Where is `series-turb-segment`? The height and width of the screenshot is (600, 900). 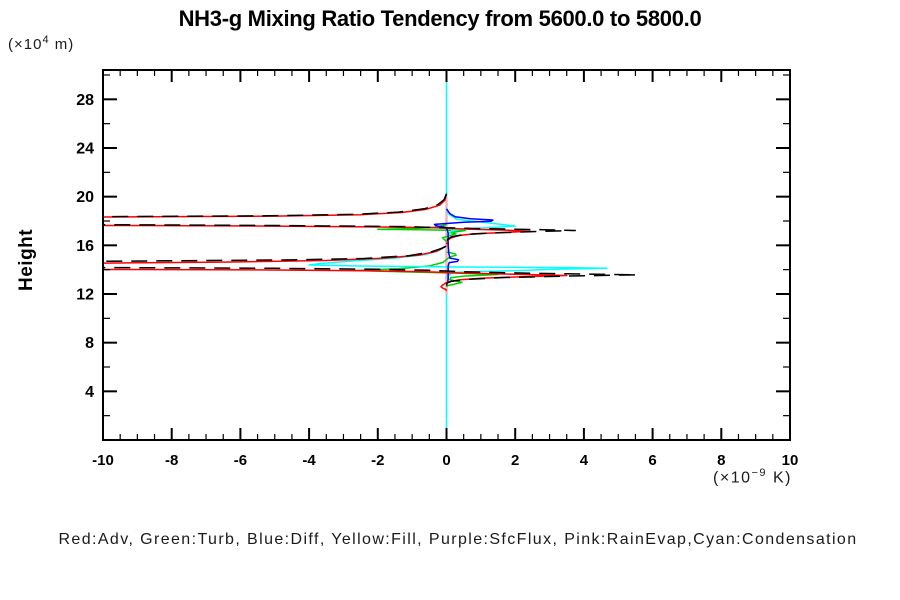
series-turb-segment is located at coordinates (422, 233).